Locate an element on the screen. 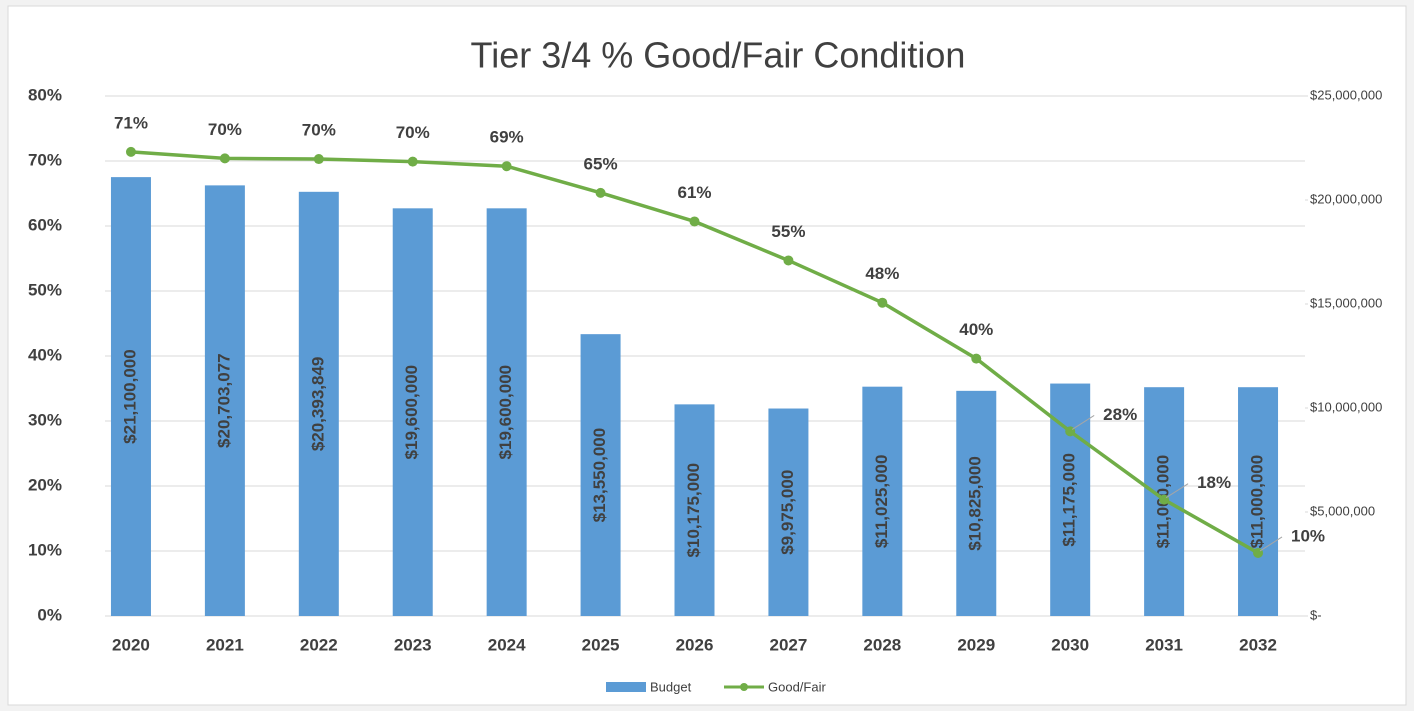 Image resolution: width=1414 pixels, height=711 pixels. bar-value-label: $20,393,849 is located at coordinates (317, 404).